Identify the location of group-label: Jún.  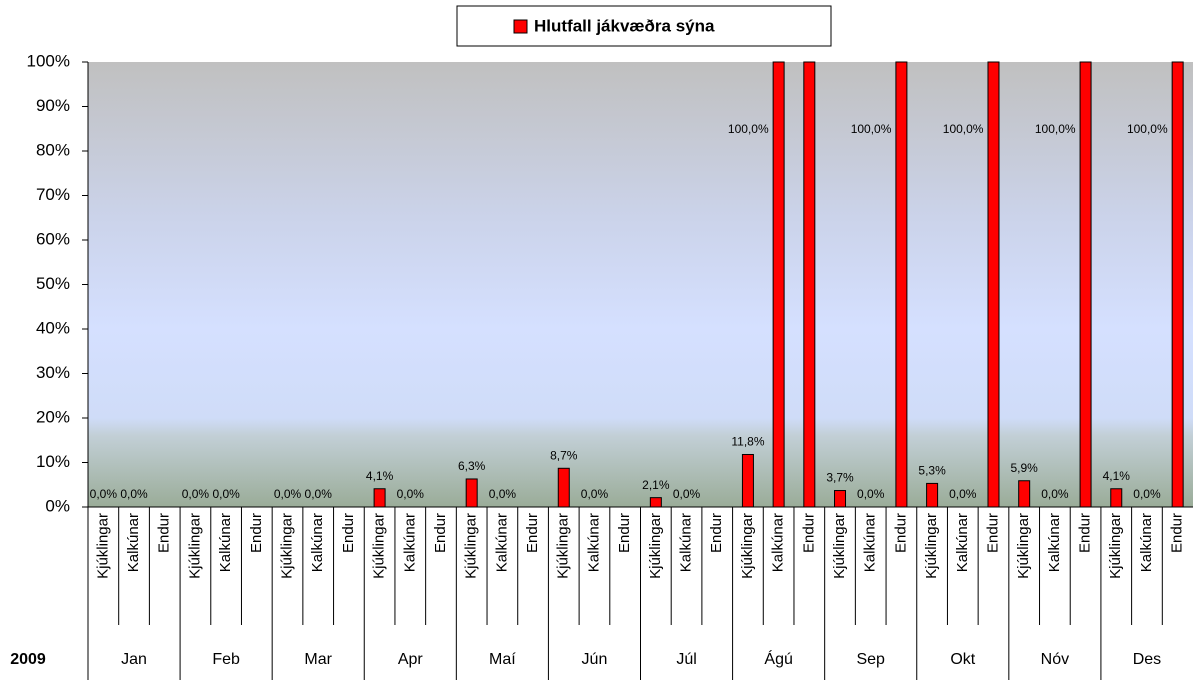
(595, 659).